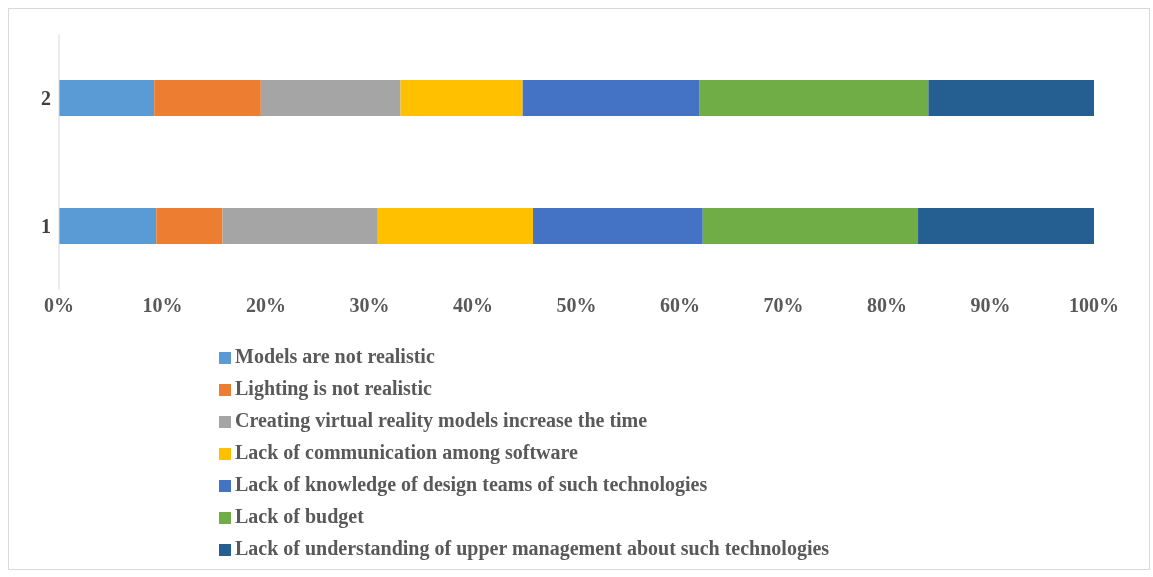  Describe the element at coordinates (46, 226) in the screenshot. I see `y-tick-label: 1` at that location.